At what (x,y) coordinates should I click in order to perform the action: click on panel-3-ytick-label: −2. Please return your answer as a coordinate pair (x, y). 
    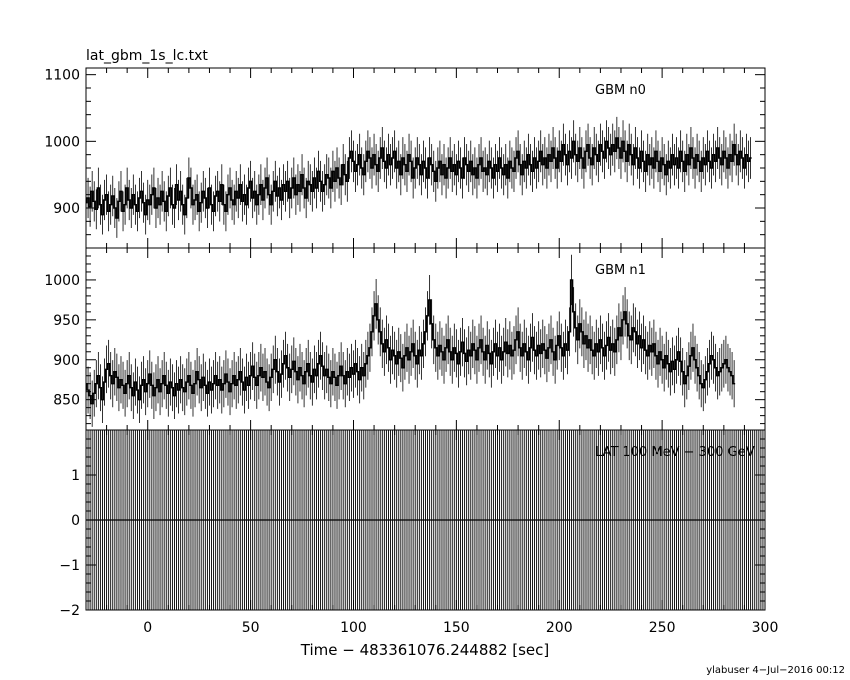
    Looking at the image, I should click on (69, 611).